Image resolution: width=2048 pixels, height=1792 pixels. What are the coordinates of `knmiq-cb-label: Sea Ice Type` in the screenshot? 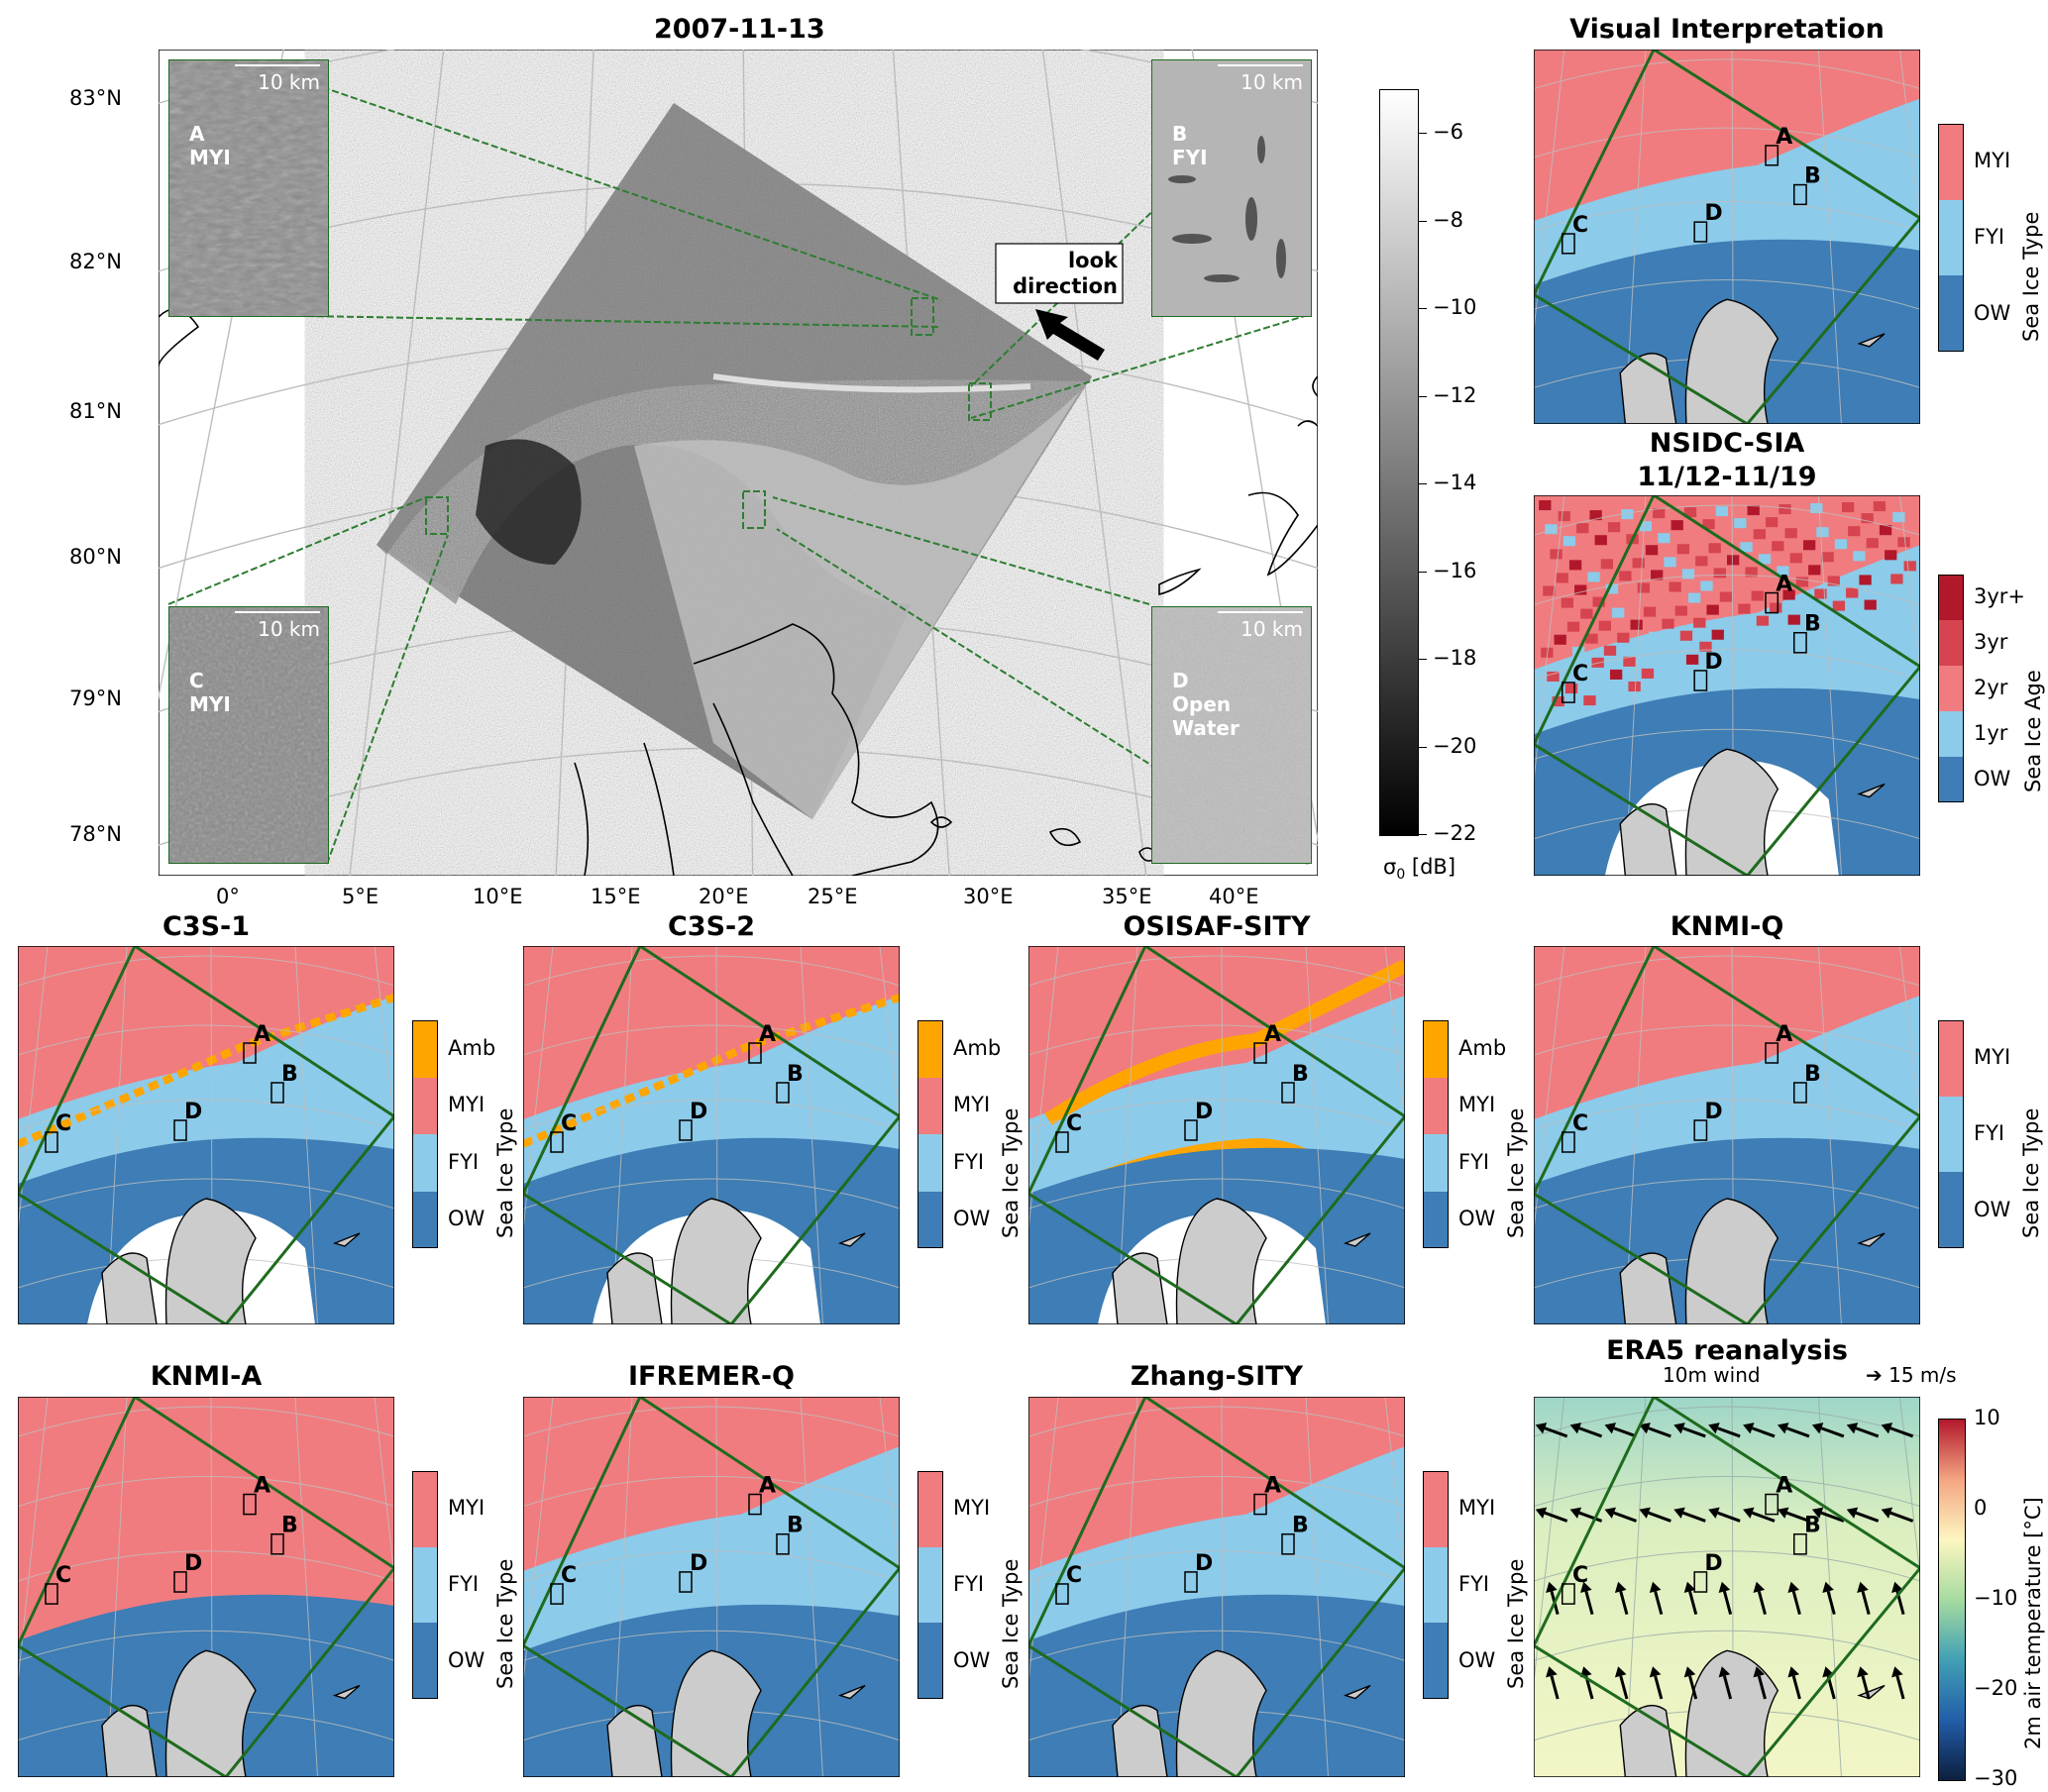 It's located at (2031, 1172).